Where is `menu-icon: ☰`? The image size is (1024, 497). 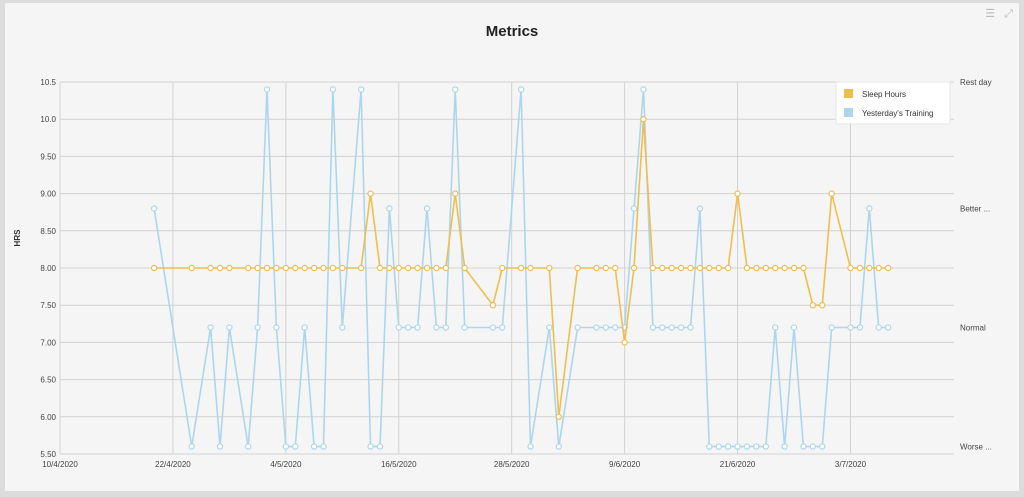 menu-icon: ☰ is located at coordinates (990, 14).